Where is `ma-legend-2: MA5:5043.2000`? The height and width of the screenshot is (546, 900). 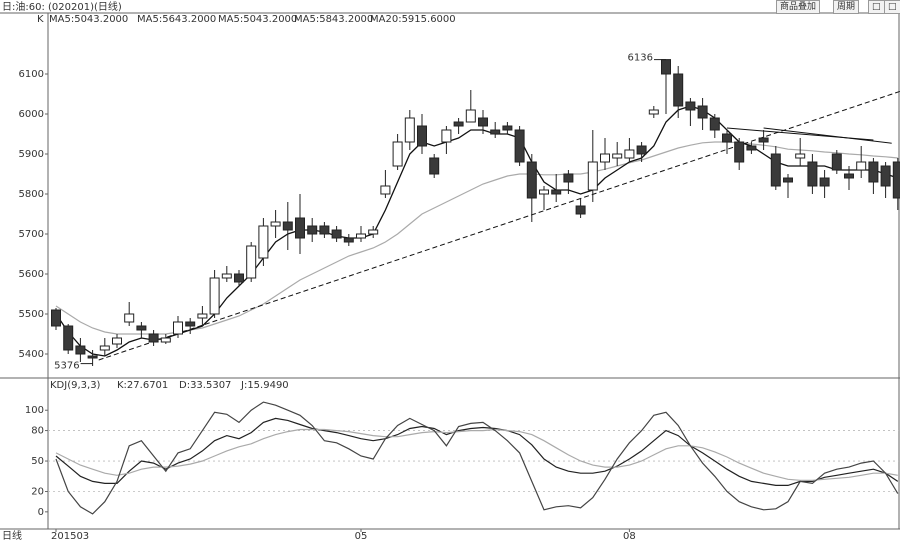
ma-legend-2: MA5:5043.2000 is located at coordinates (257, 19).